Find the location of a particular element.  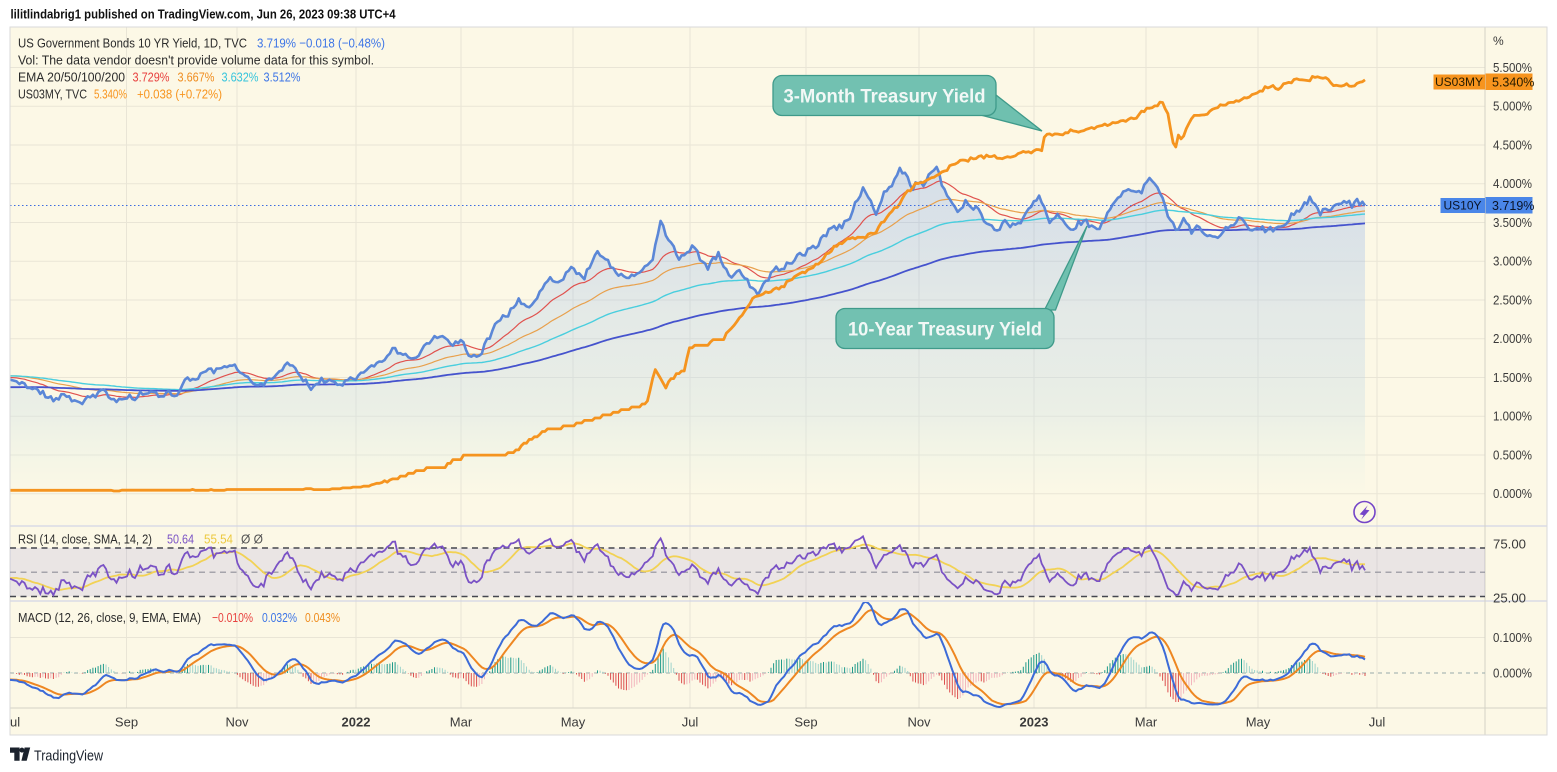

svg-text: 3.667% is located at coordinates (196, 77).